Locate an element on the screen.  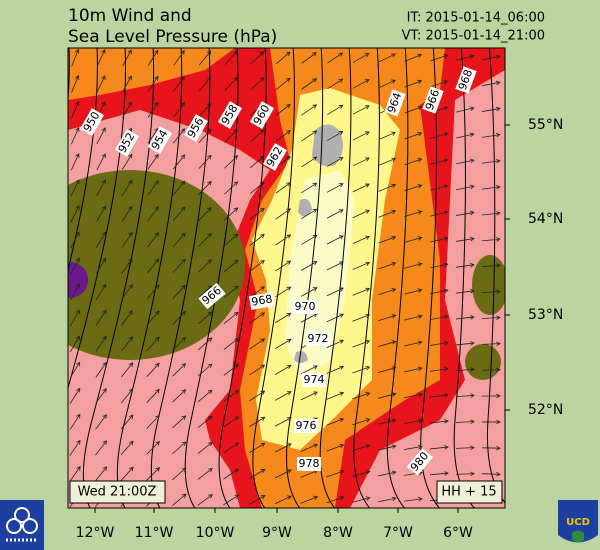
orange-region is located at coordinates (151, 74).